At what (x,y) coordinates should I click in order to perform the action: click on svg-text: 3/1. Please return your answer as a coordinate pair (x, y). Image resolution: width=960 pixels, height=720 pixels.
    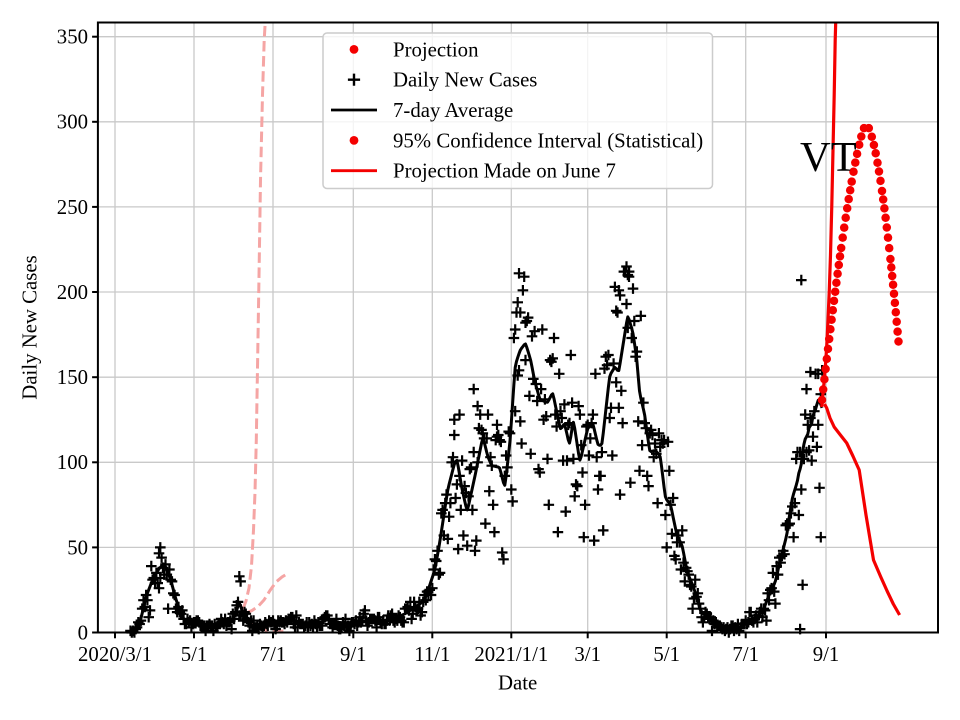
    Looking at the image, I should click on (587, 654).